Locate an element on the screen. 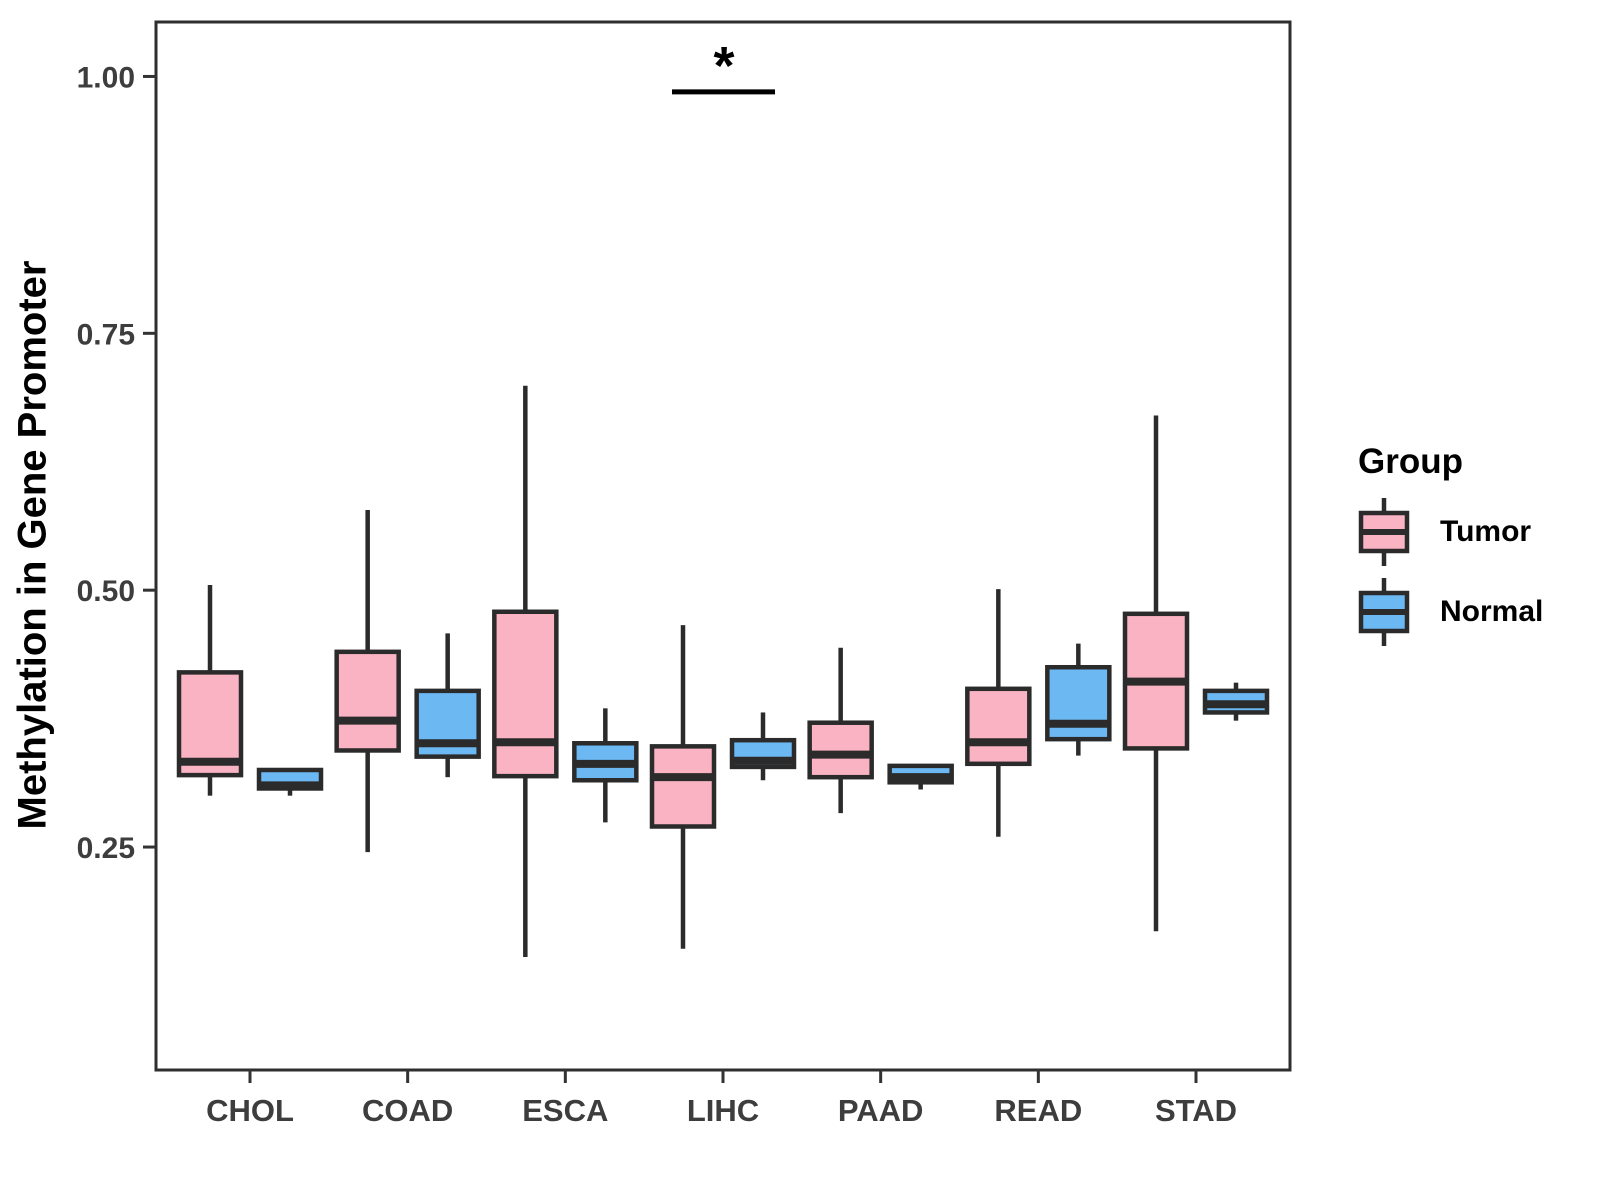 This screenshot has height=1200, width=1600. x-tick-label-LIHC: LIHC is located at coordinates (723, 1110).